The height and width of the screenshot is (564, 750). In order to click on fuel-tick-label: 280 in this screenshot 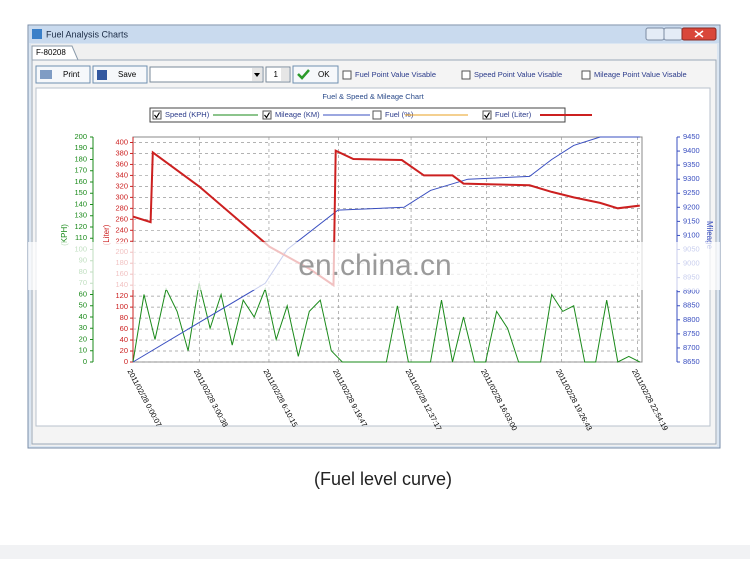, I will do `click(121, 207)`.